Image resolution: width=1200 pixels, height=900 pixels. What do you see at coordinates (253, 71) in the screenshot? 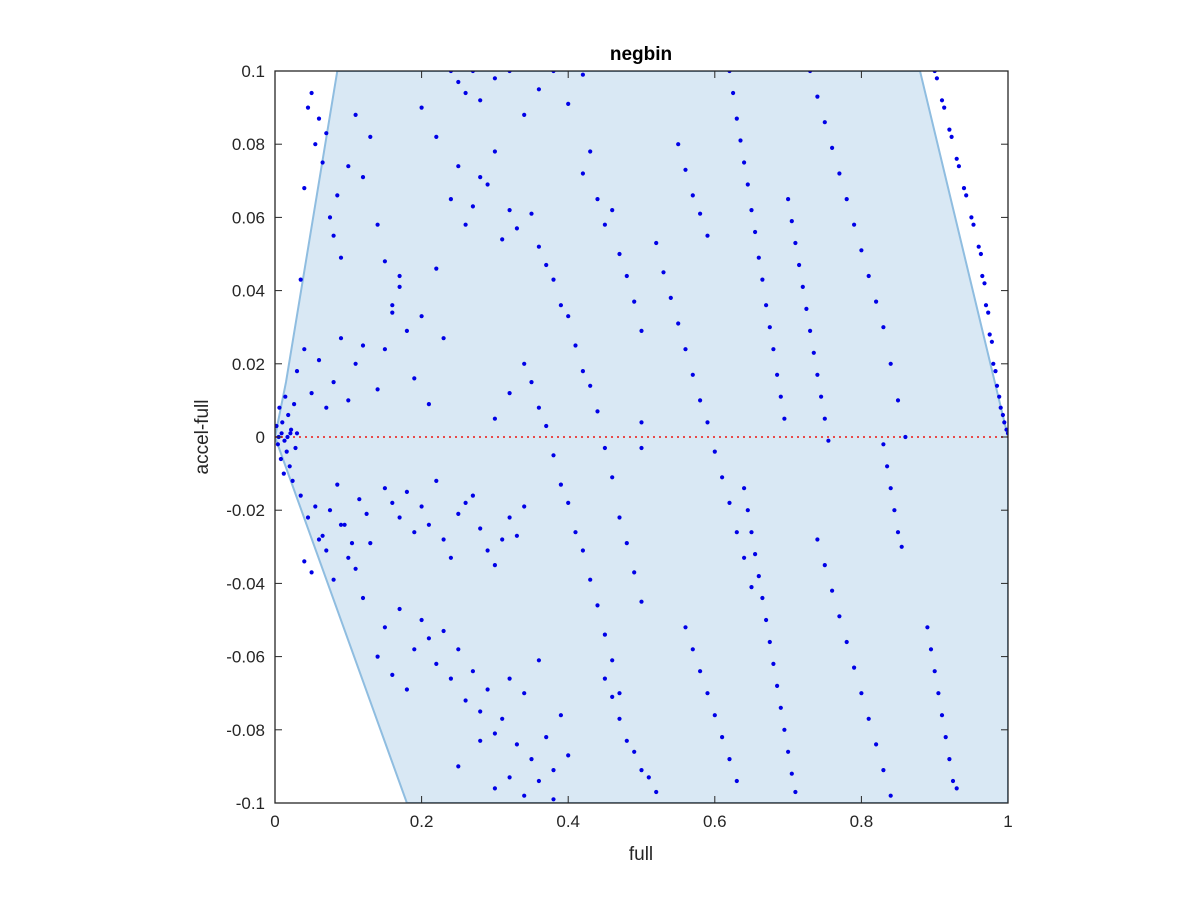
I see `y-tick-label: 0.1` at bounding box center [253, 71].